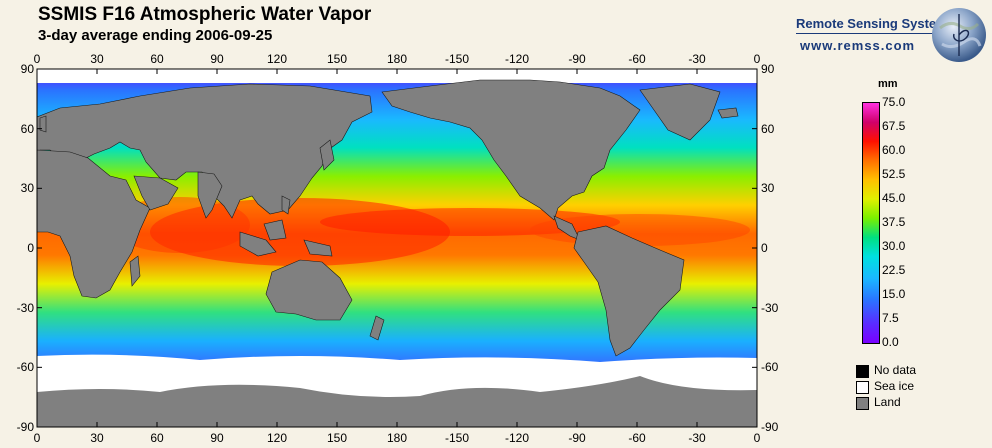  Describe the element at coordinates (728, 113) in the screenshot. I see `land-iceland` at that location.